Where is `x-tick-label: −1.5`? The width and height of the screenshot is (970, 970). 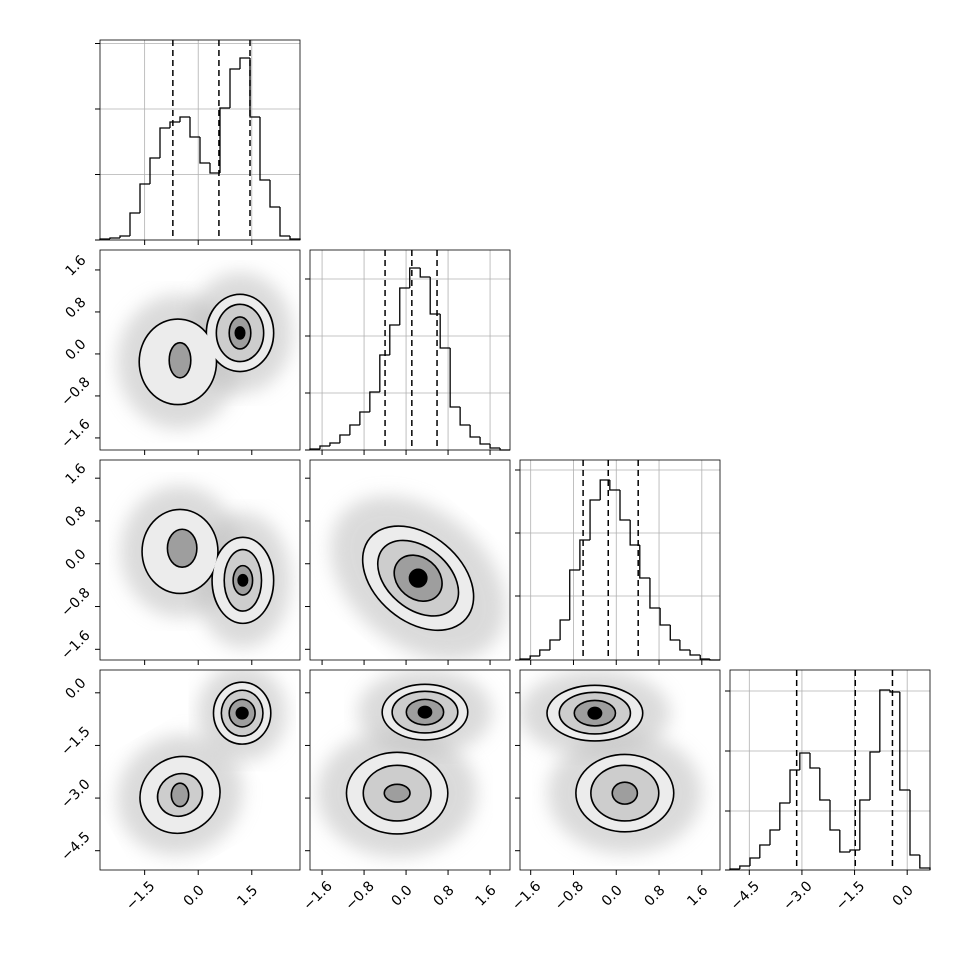
x-tick-label: −1.5 is located at coordinates (140, 895).